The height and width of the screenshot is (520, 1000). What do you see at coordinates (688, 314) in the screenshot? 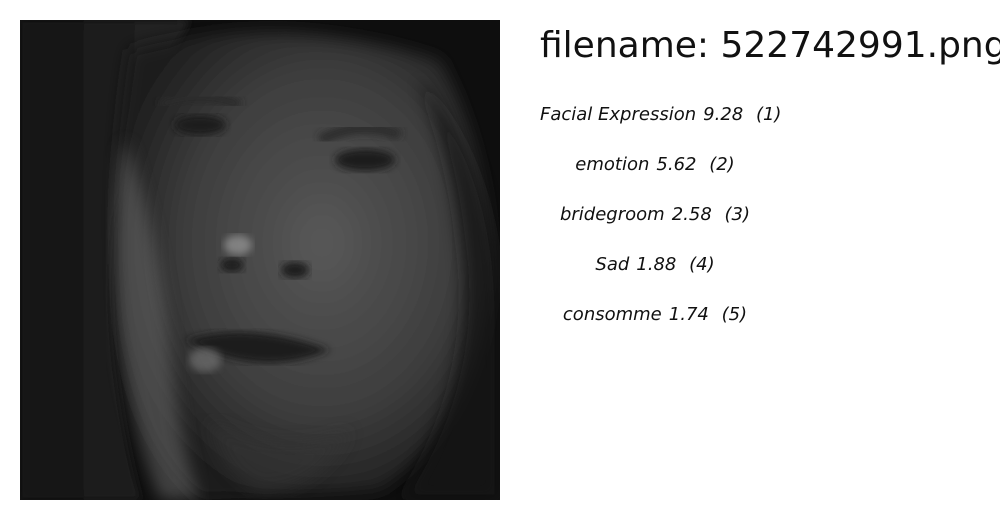
I see `label-score: 1.74` at bounding box center [688, 314].